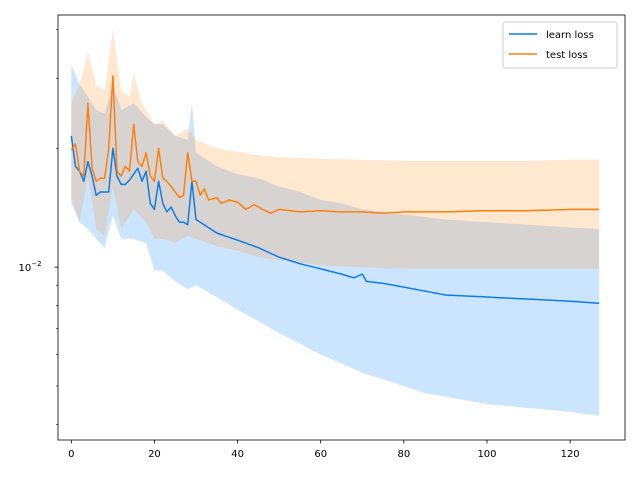 Image resolution: width=640 pixels, height=480 pixels. Describe the element at coordinates (570, 35) in the screenshot. I see `learn-loss-legend-label: learn loss` at that location.